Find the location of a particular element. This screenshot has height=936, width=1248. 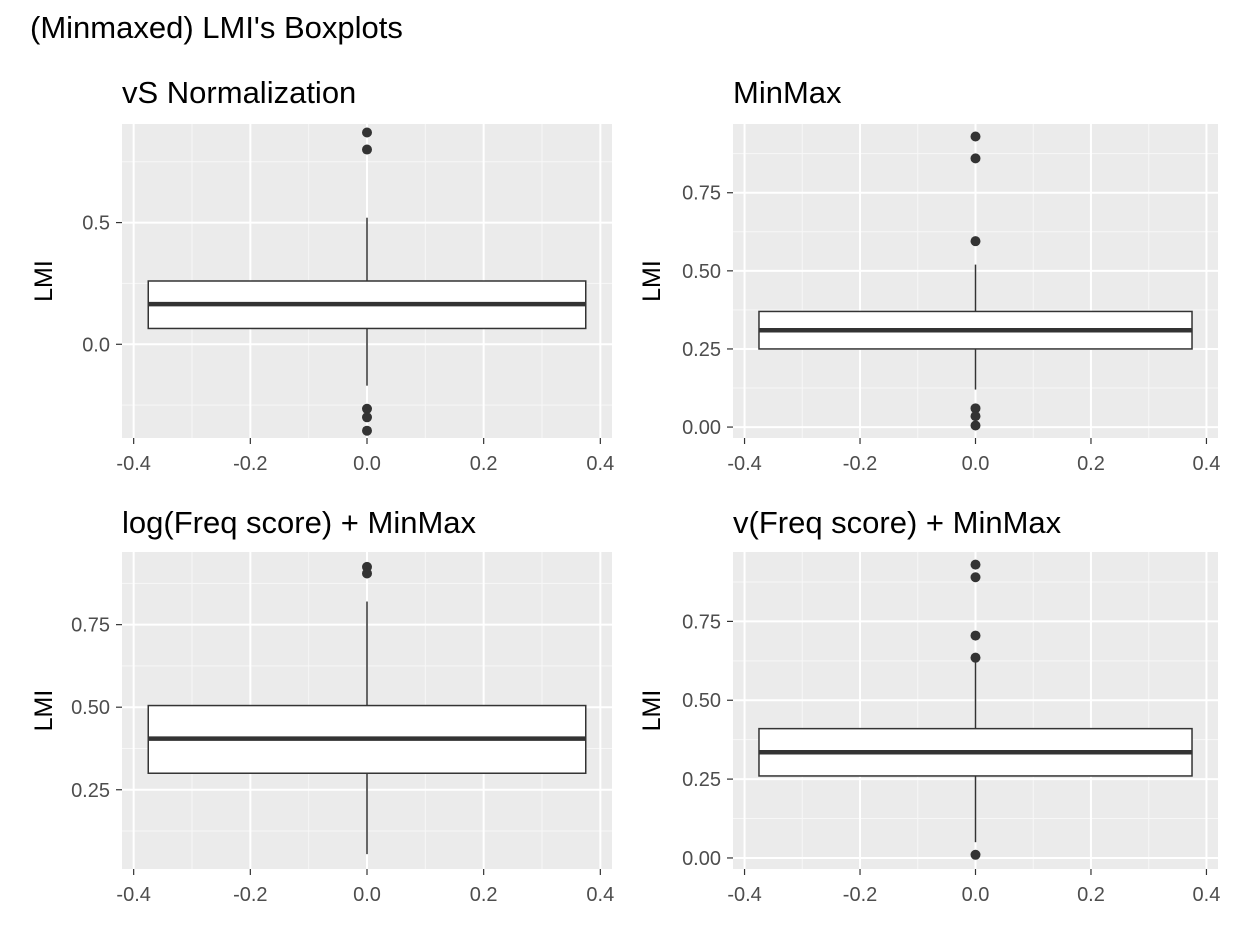

panel-title: vS Normalization is located at coordinates (239, 92).